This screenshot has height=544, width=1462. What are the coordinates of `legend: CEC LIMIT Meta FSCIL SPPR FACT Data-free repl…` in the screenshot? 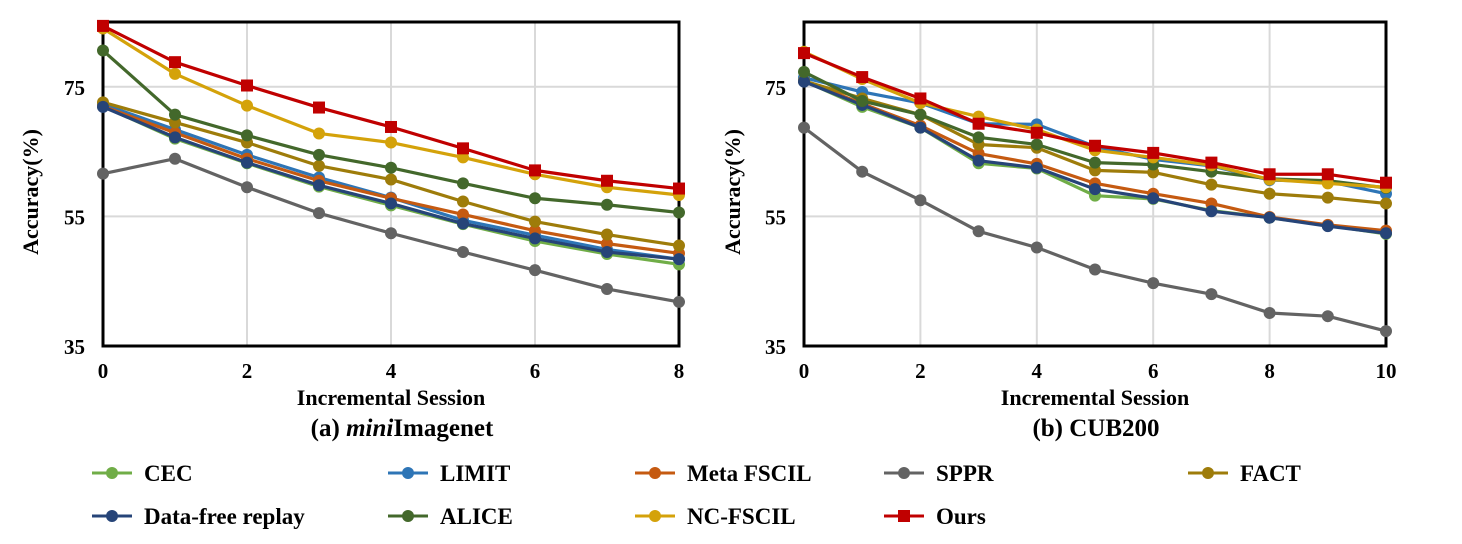 It's located at (696, 495).